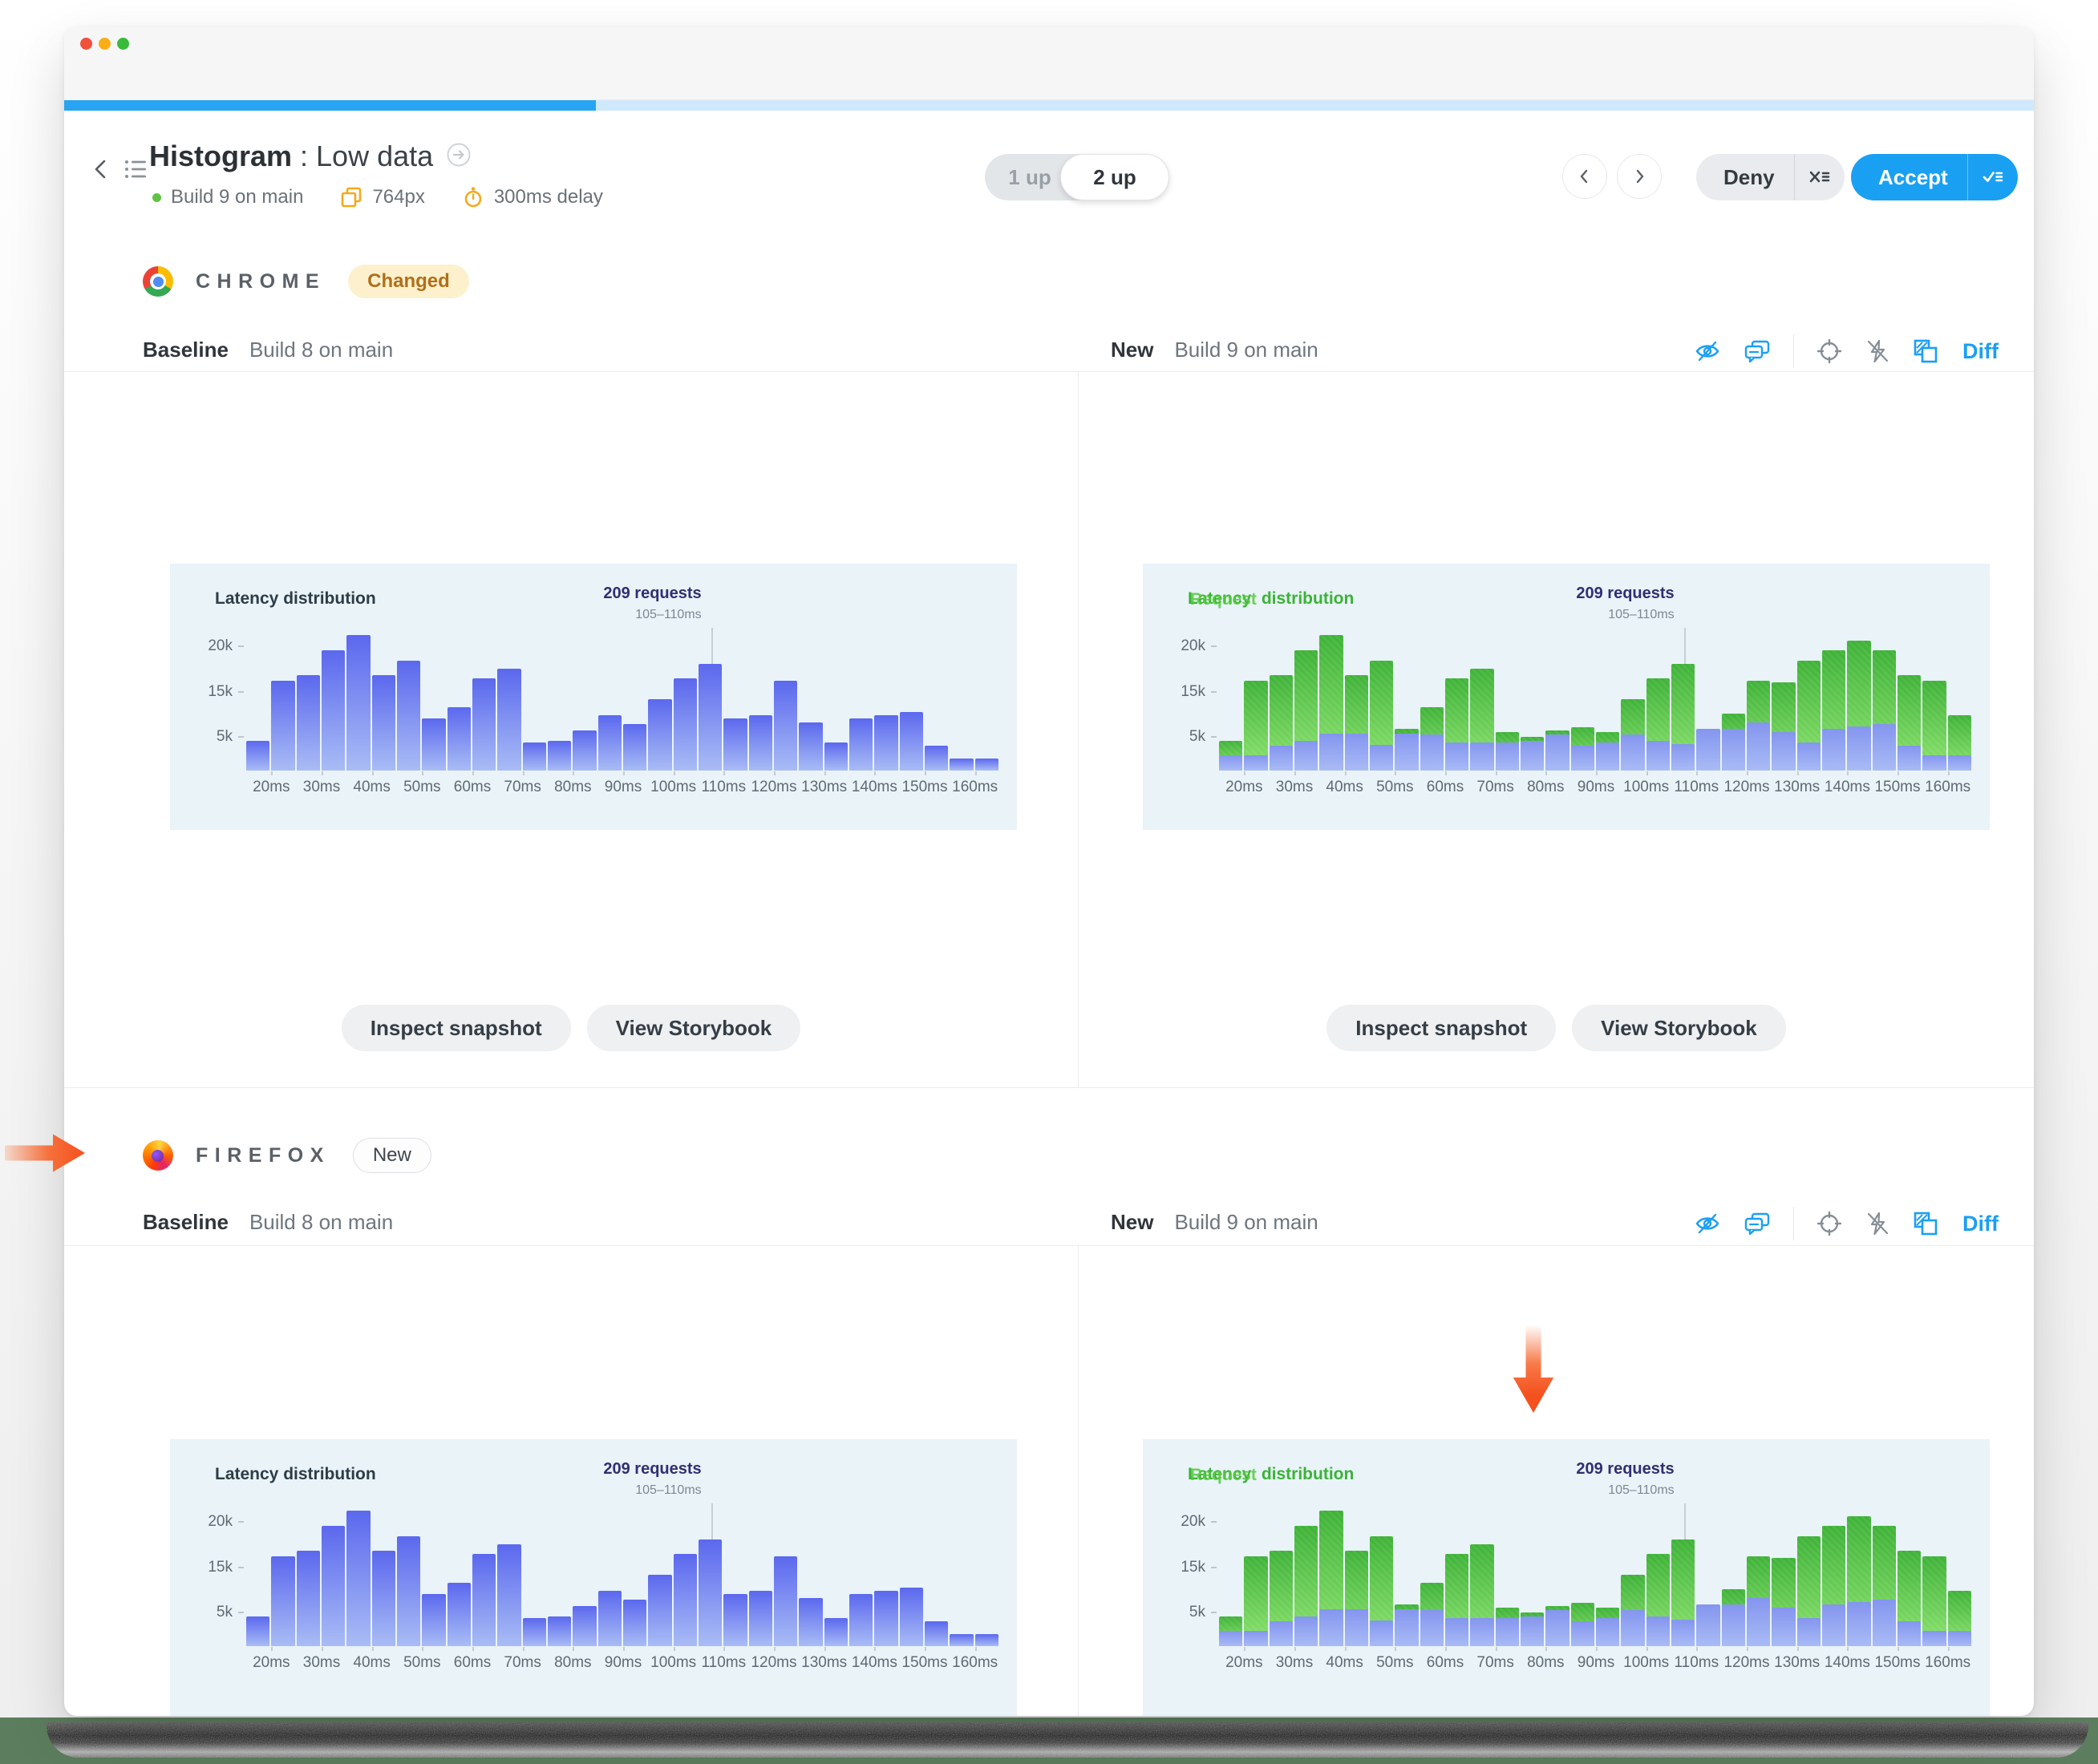 This screenshot has width=2098, height=1764. Describe the element at coordinates (712, 1521) in the screenshot. I see `annotation-callout-line` at that location.